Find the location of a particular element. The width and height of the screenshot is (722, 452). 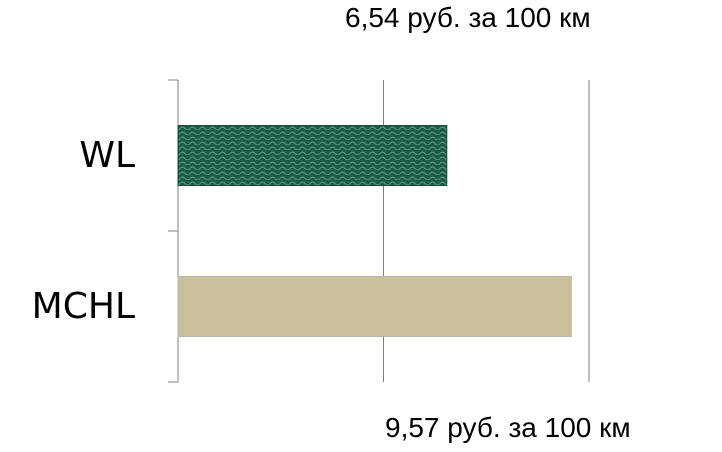

category-labels: WL MCHL is located at coordinates (83, 231).